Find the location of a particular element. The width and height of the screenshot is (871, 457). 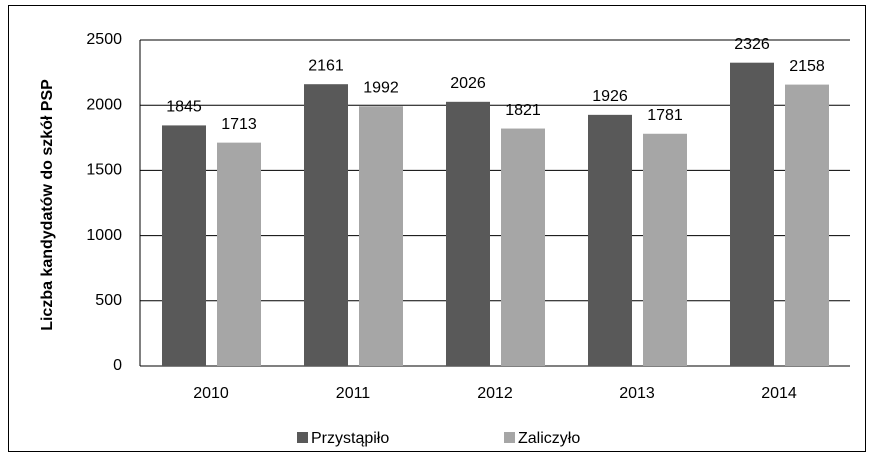

data-label: 1781 is located at coordinates (665, 115).